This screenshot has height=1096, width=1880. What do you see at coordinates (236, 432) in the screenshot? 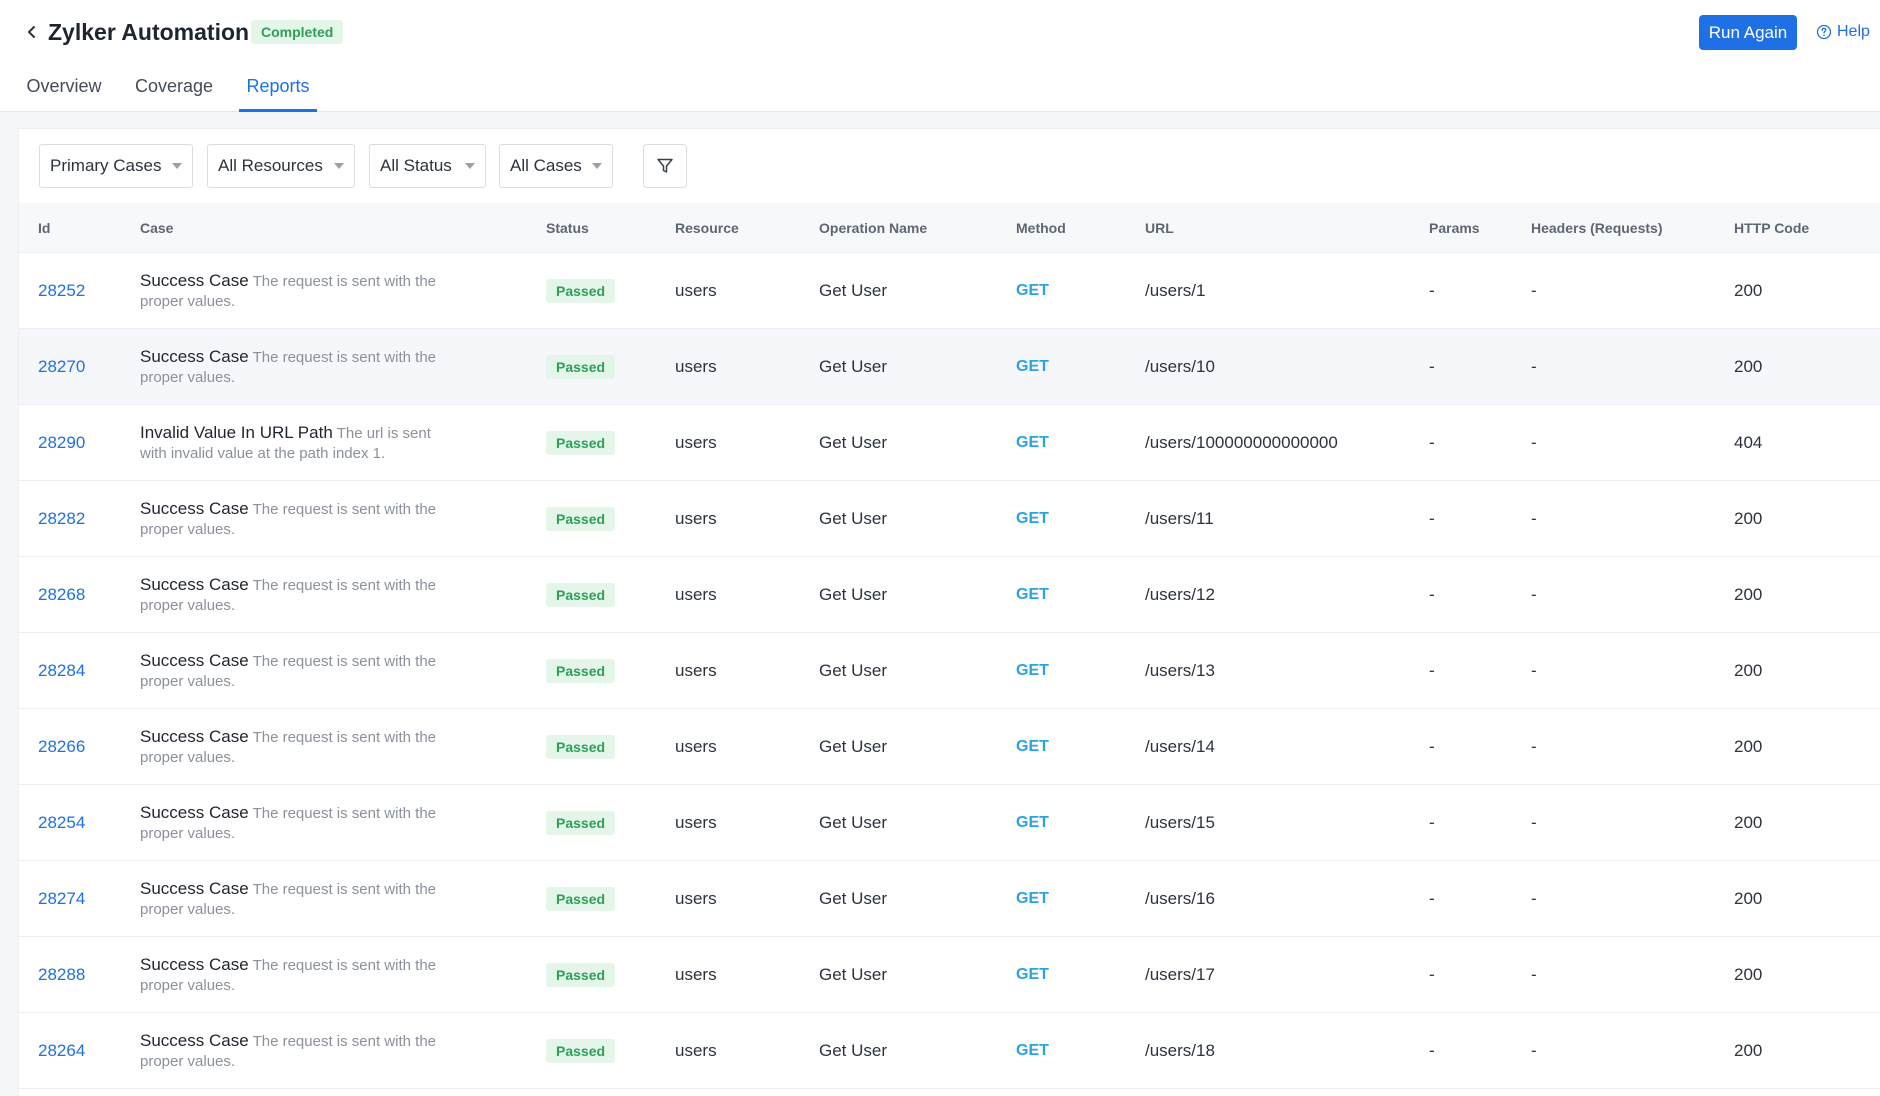
I see `case-title: Invalid Value In URL Path` at bounding box center [236, 432].